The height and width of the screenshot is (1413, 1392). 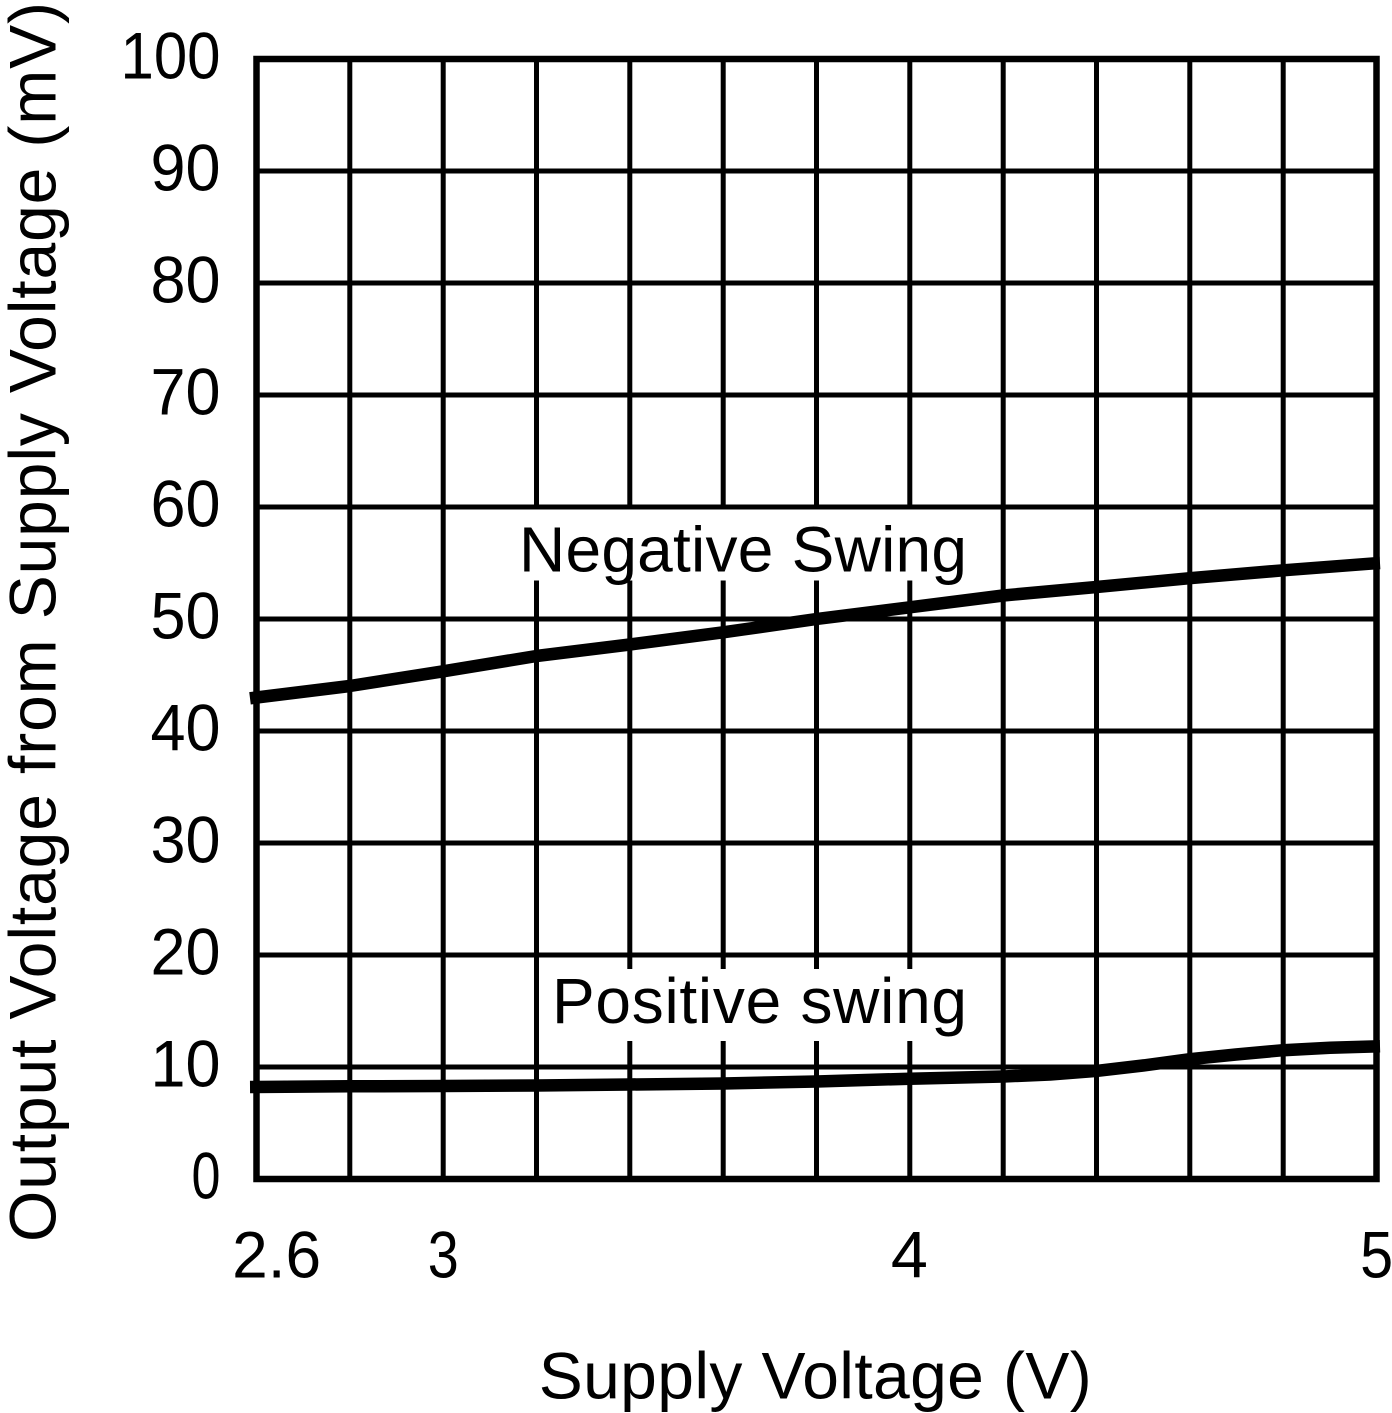 I want to click on svg-text: Positive swing, so click(x=759, y=1001).